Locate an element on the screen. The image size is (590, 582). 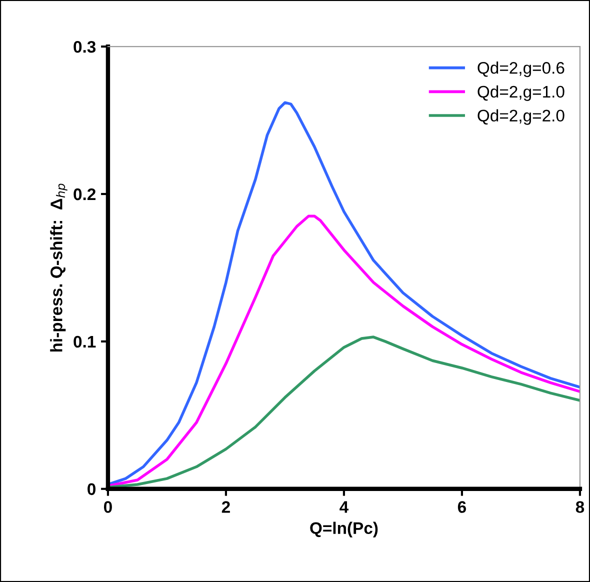
y-tick-label: 0.1 is located at coordinates (85, 342).